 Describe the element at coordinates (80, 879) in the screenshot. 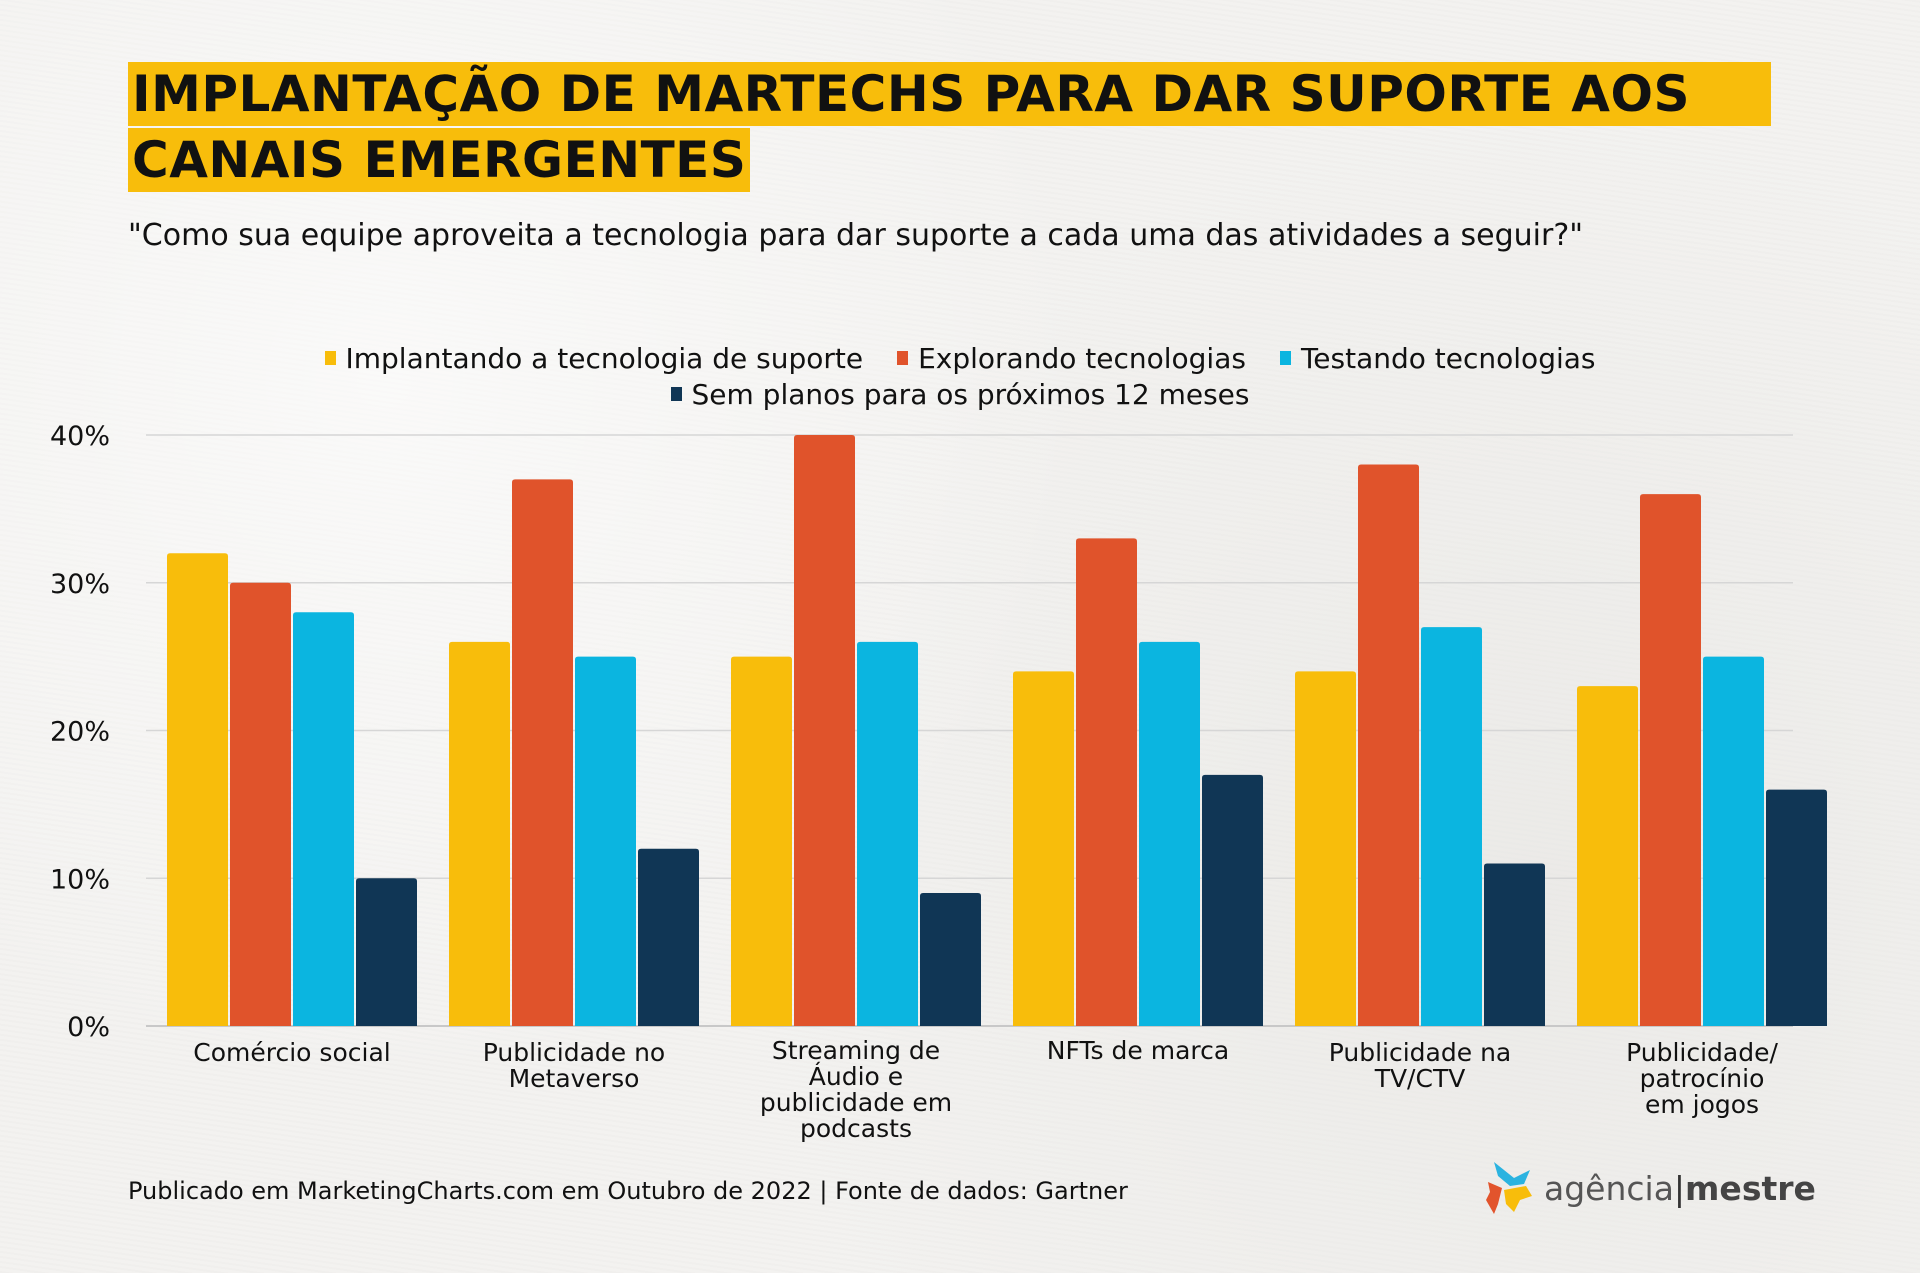

I see `y-tick-label: 10%` at that location.